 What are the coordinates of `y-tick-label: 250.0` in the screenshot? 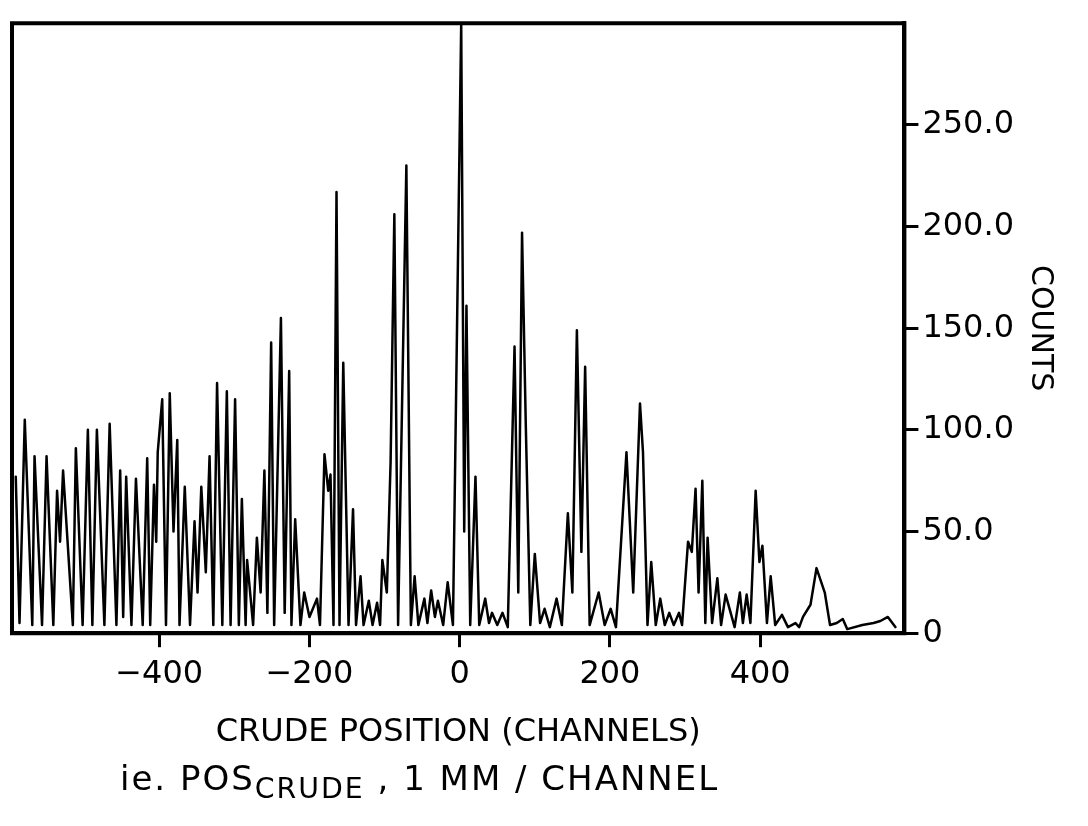 It's located at (968, 122).